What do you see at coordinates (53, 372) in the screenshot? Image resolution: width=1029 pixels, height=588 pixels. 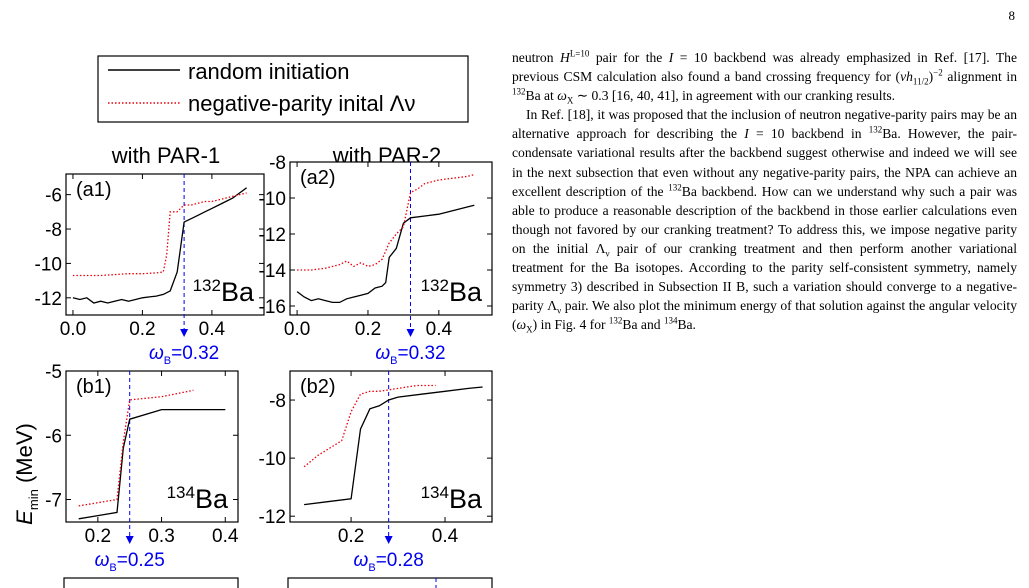 I see `y-tick-label: -5` at bounding box center [53, 372].